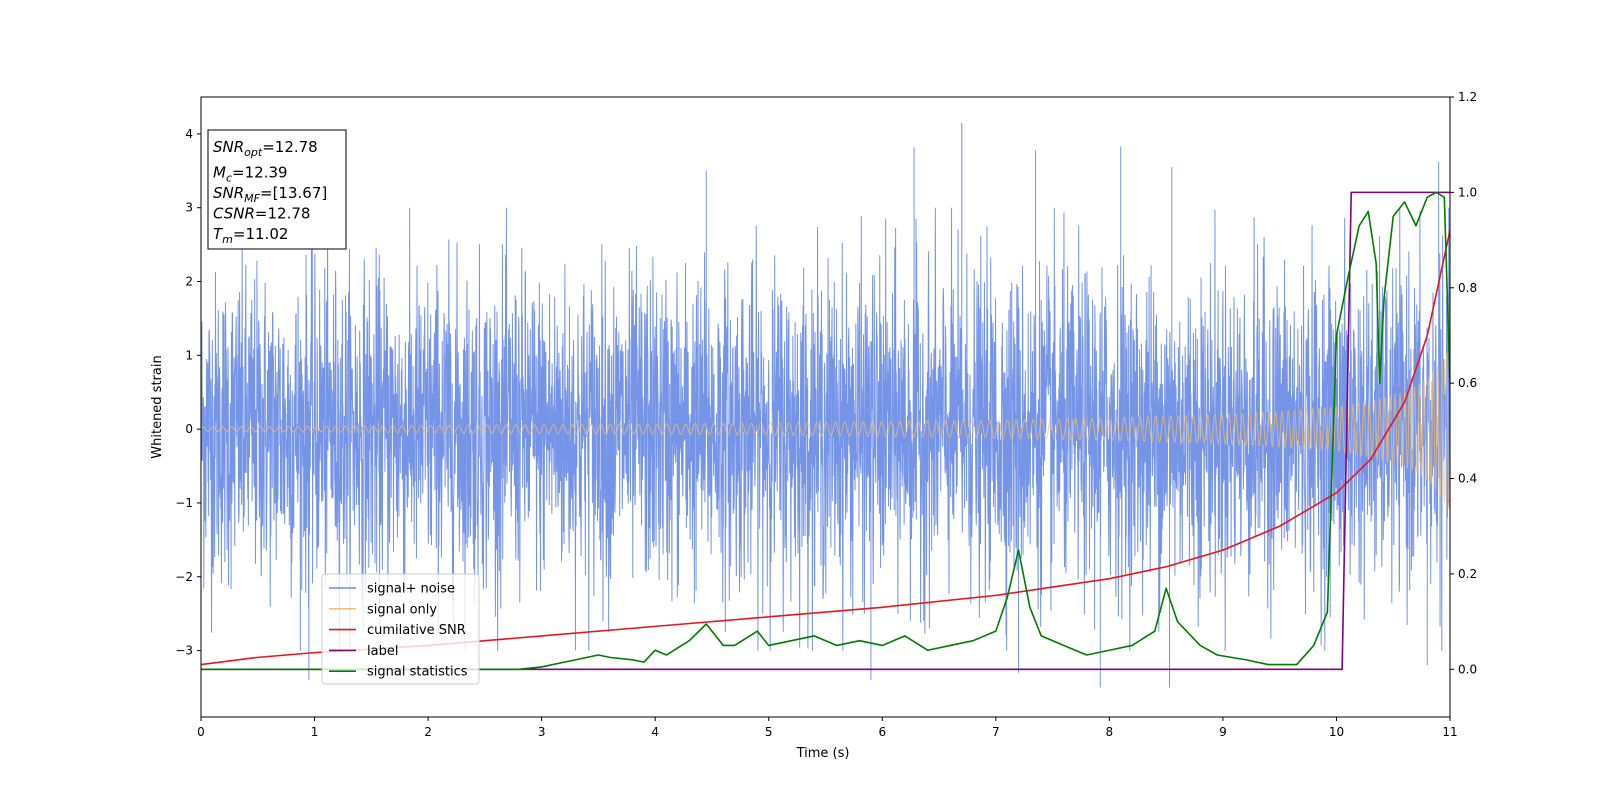 The width and height of the screenshot is (1600, 800). What do you see at coordinates (184, 503) in the screenshot?
I see `y-left-tick-label: −1` at bounding box center [184, 503].